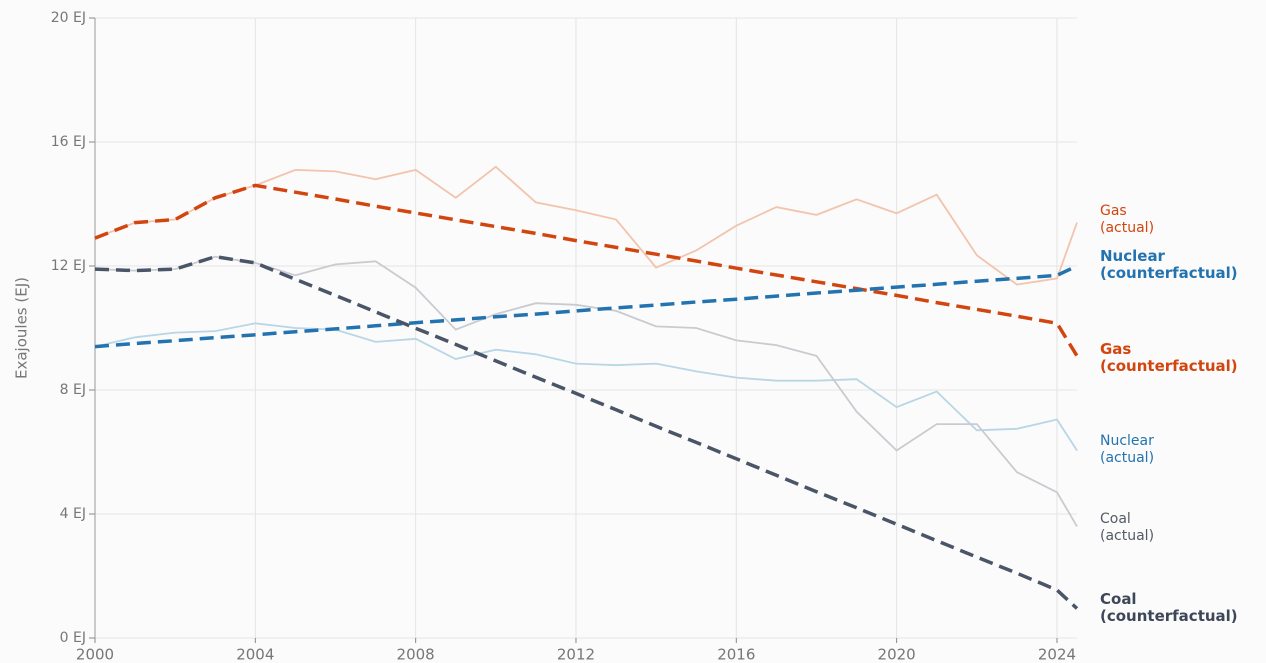 Image resolution: width=1266 pixels, height=663 pixels. What do you see at coordinates (576, 654) in the screenshot?
I see `x-tick-label: 2012` at bounding box center [576, 654].